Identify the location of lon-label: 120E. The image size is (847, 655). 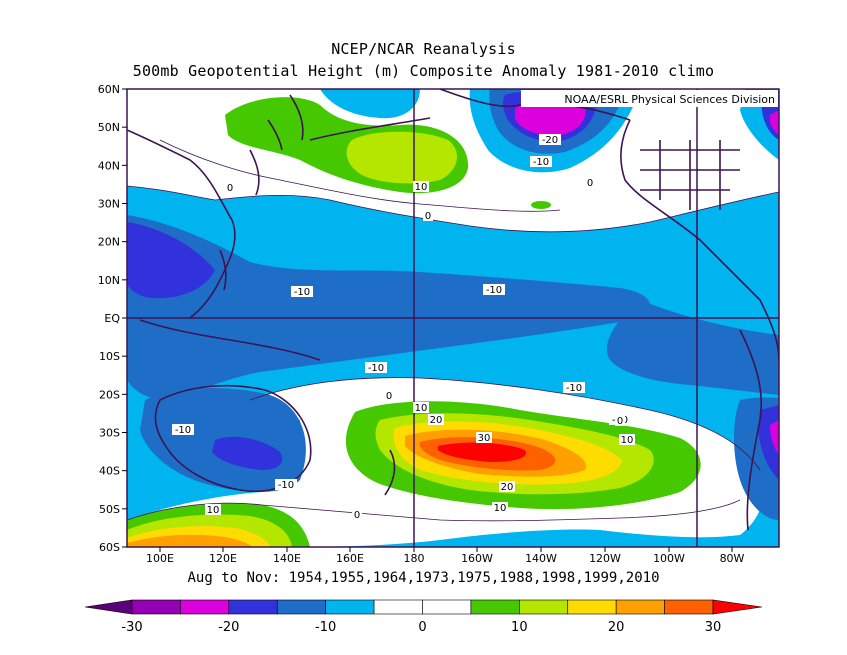
(223, 558).